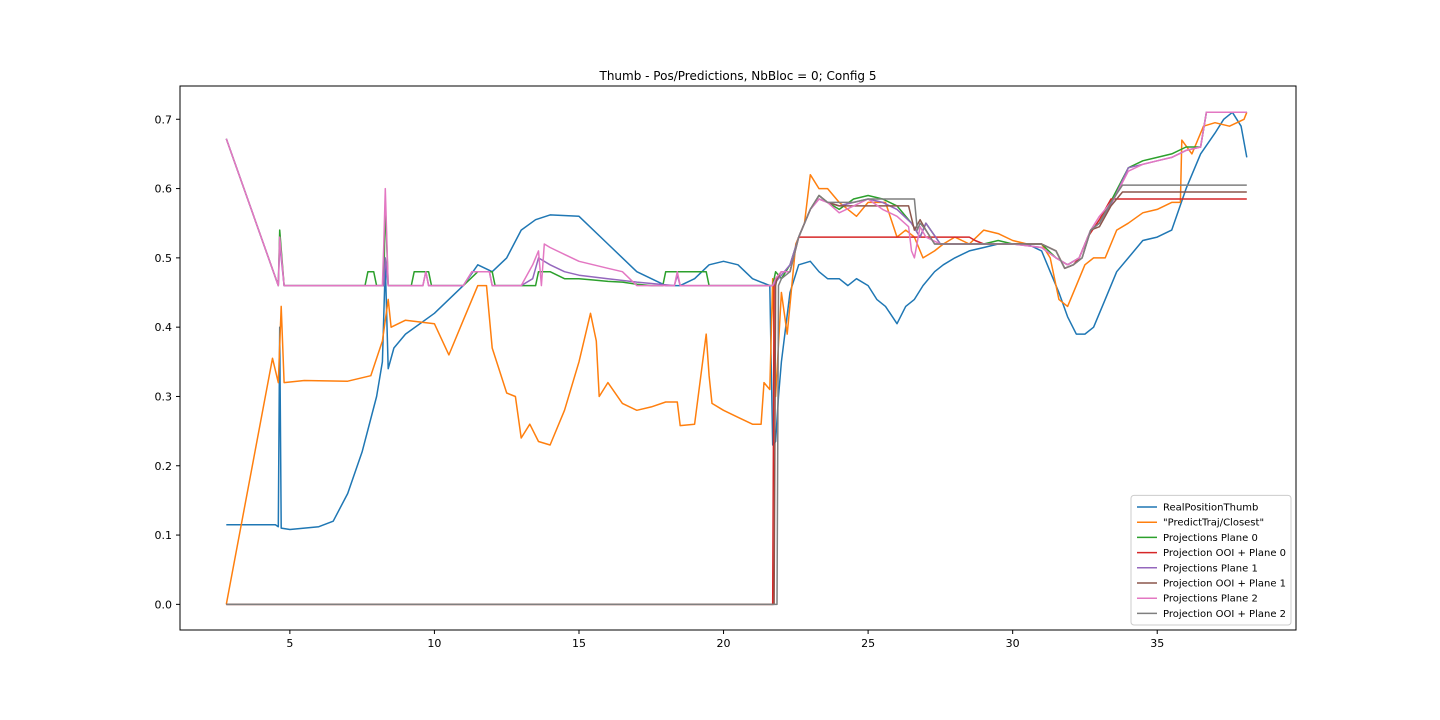 This screenshot has width=1440, height=720. What do you see at coordinates (868, 643) in the screenshot?
I see `x-tick-label: 25` at bounding box center [868, 643].